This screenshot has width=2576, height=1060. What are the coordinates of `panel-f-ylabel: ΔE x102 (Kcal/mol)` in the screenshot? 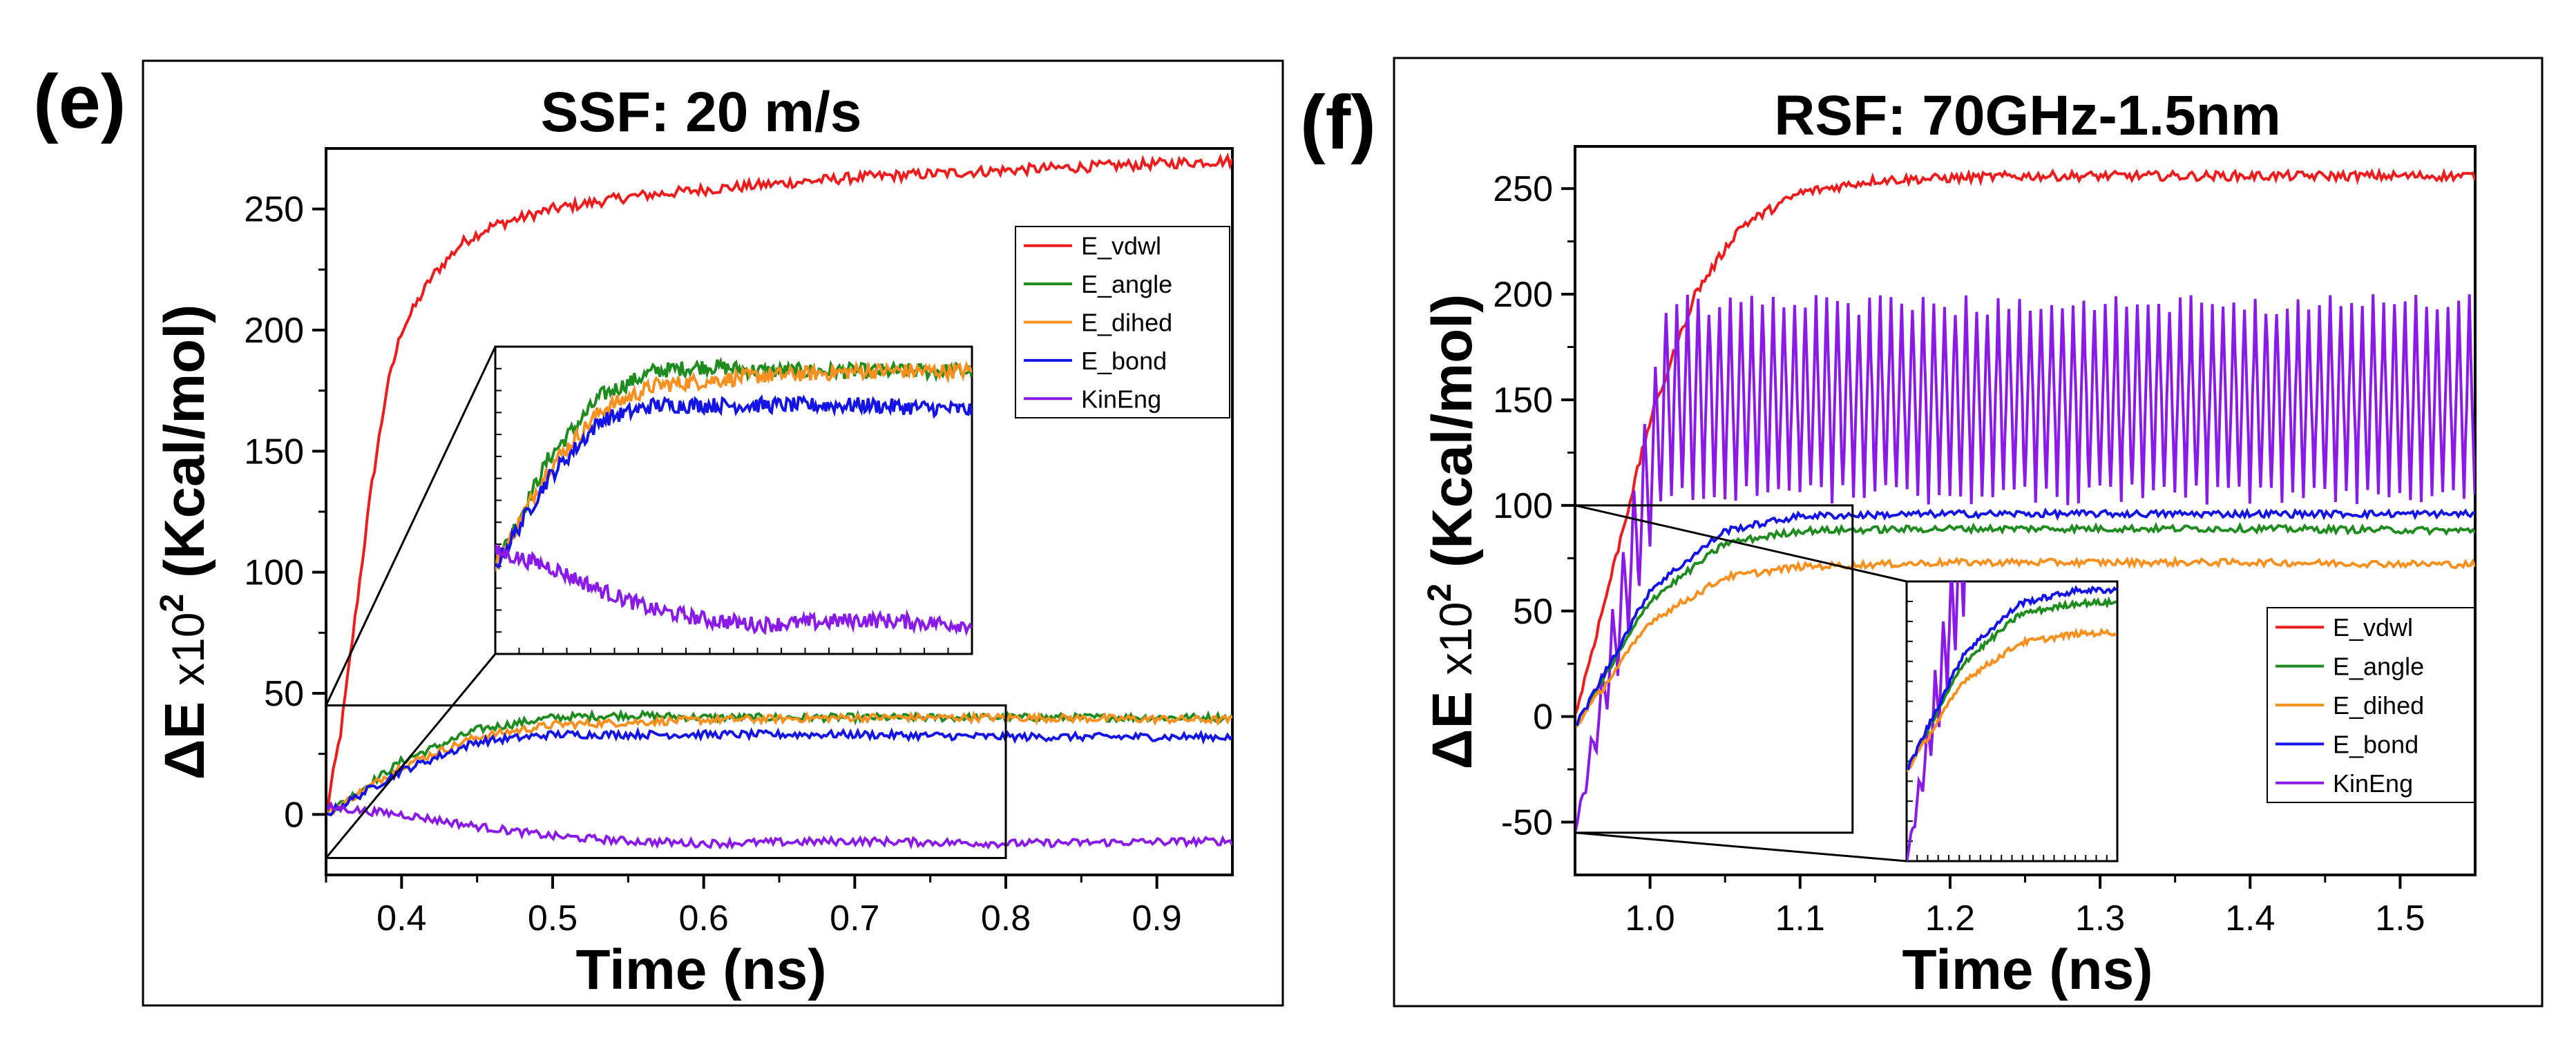 It's located at (1452, 532).